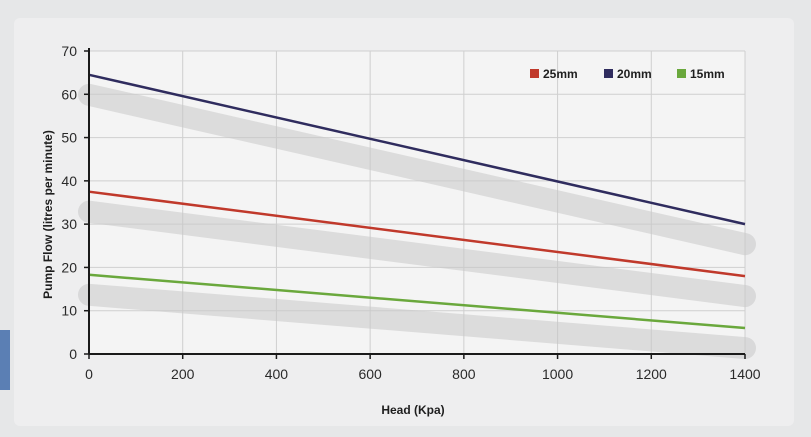 Image resolution: width=811 pixels, height=437 pixels. Describe the element at coordinates (69, 94) in the screenshot. I see `y-tick-label-60: 60` at that location.